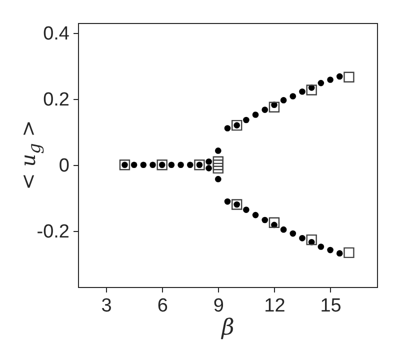 The image size is (415, 349). Describe the element at coordinates (218, 306) in the screenshot. I see `x-tick-label: 9` at that location.